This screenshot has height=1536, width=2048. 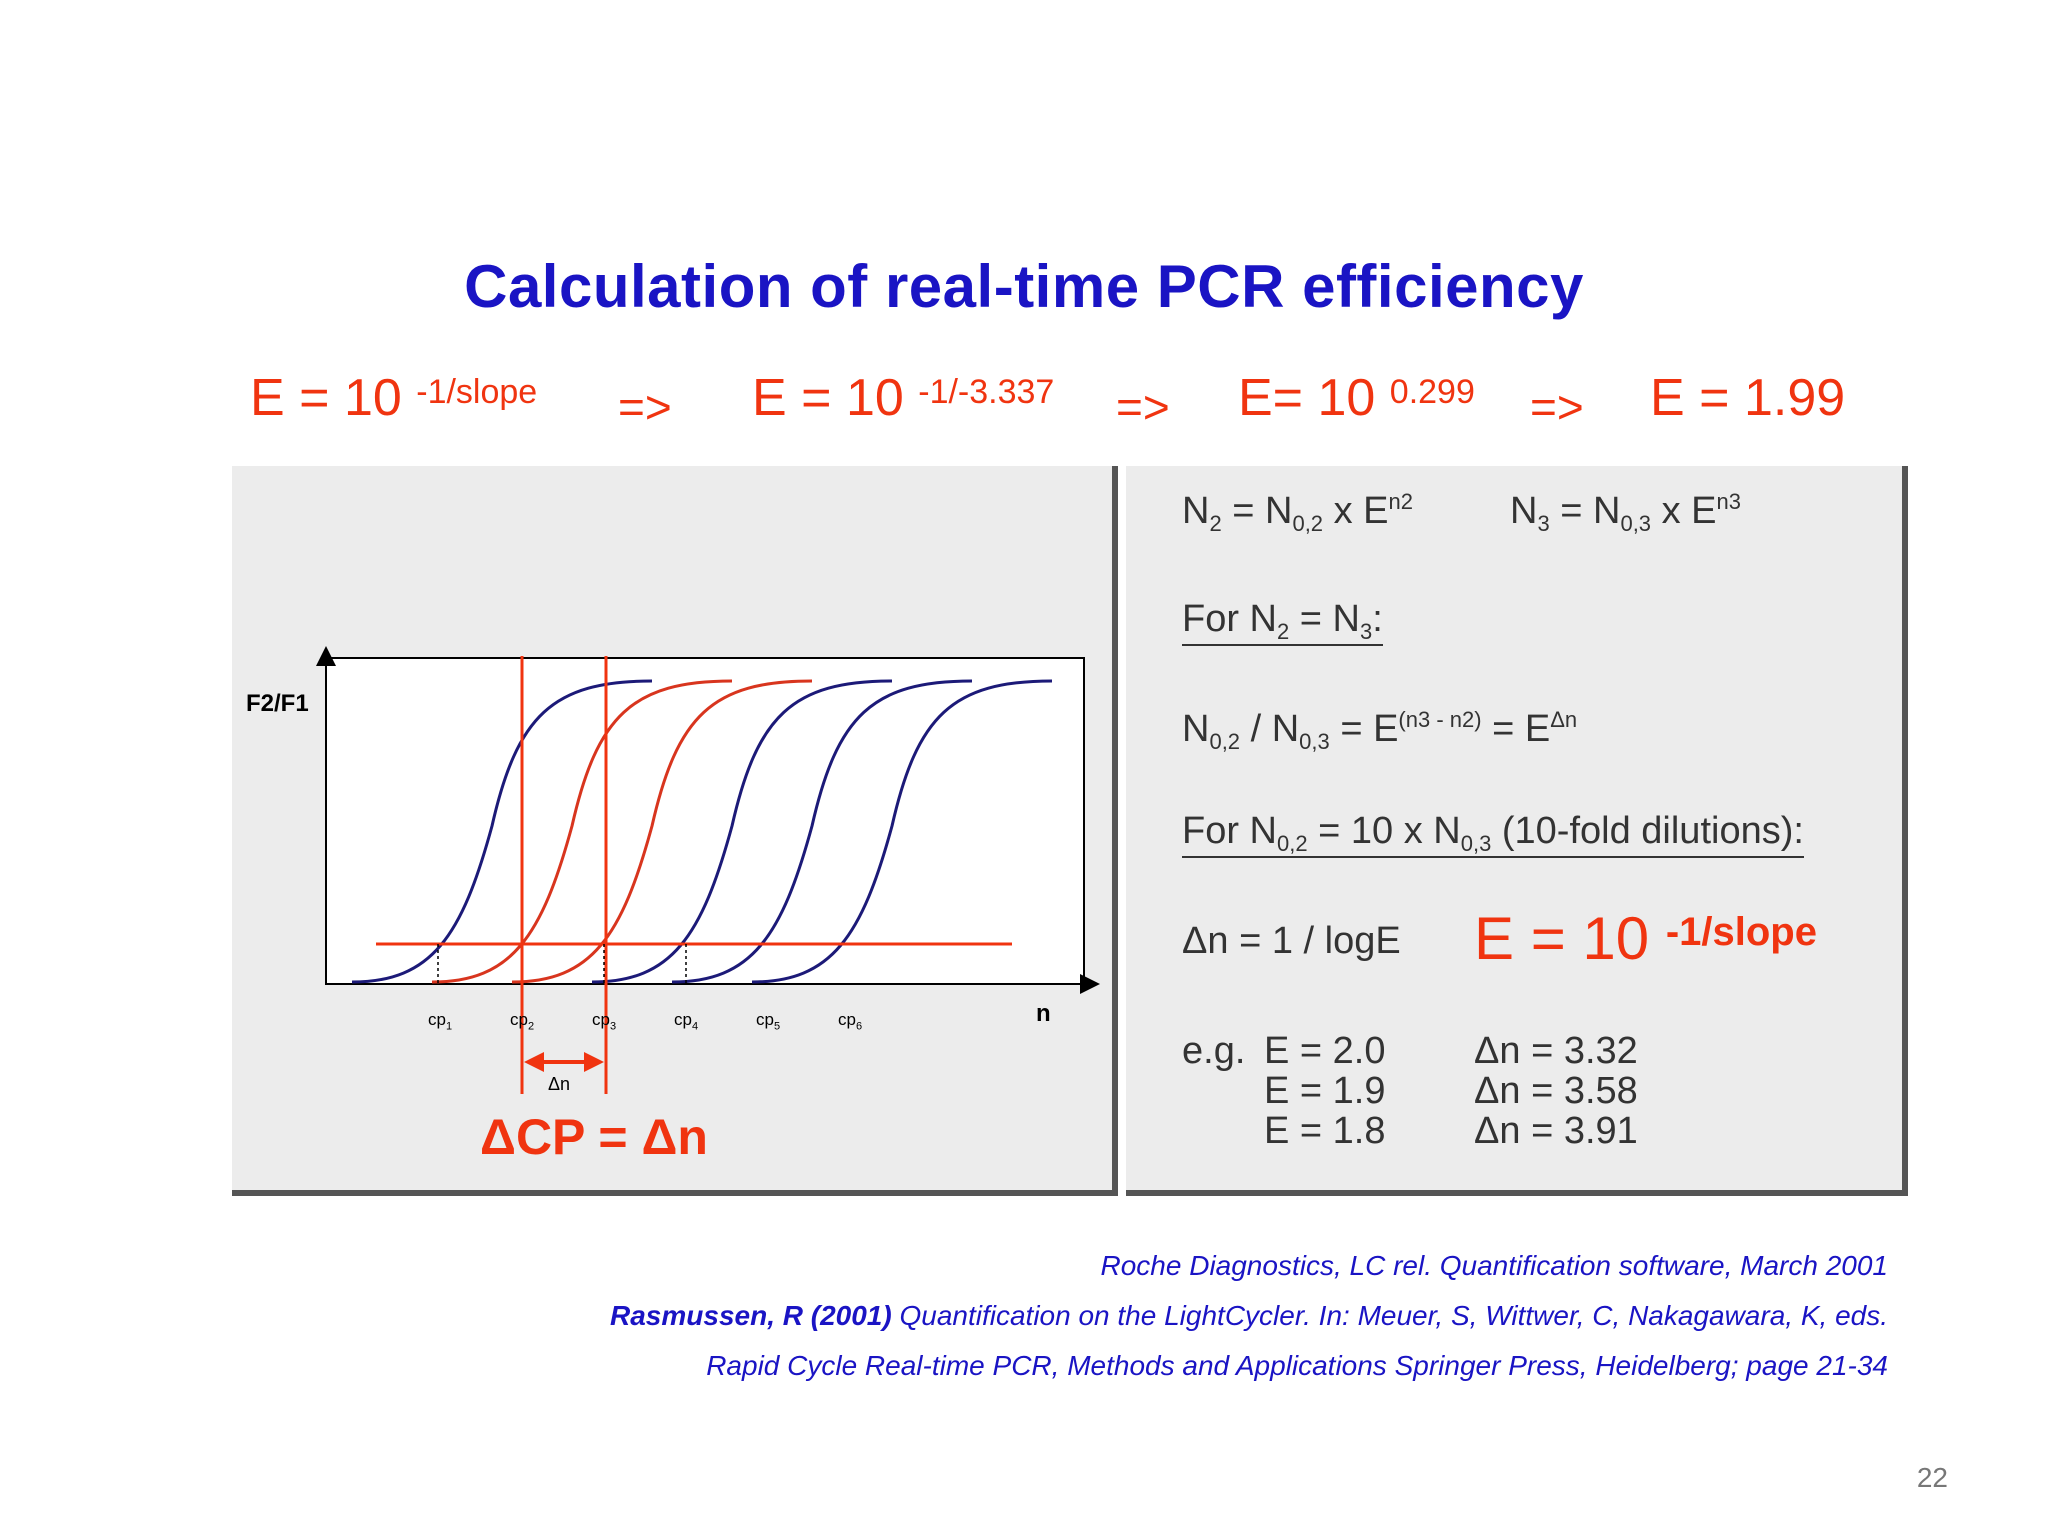 I want to click on equation-3-exponent: 0.299, so click(x=1432, y=392).